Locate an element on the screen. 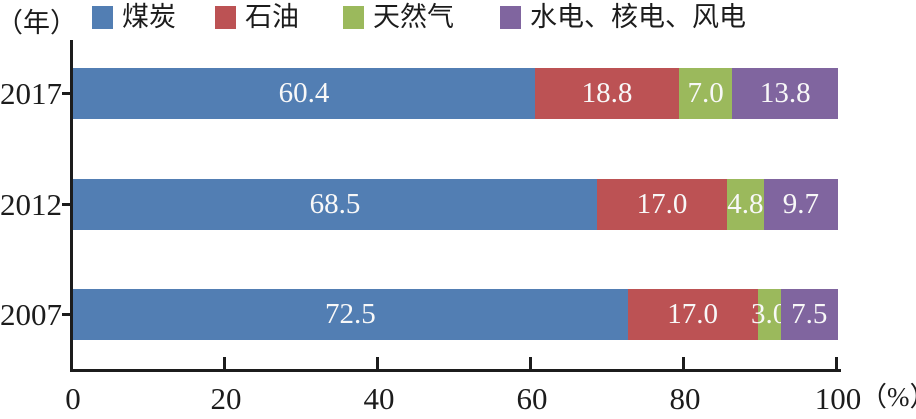 The image size is (916, 419). year-label-2012: 2012 is located at coordinates (31, 204).